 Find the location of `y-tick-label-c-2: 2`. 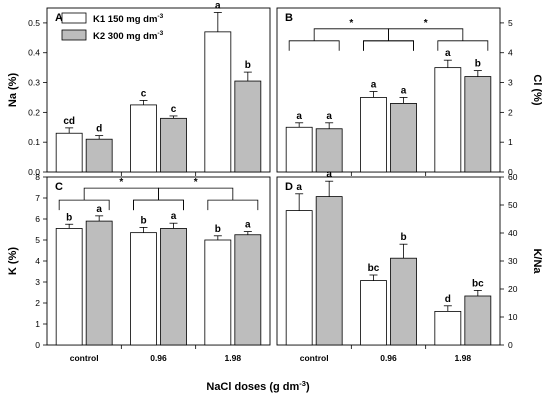

y-tick-label-c-2: 2 is located at coordinates (37, 303).